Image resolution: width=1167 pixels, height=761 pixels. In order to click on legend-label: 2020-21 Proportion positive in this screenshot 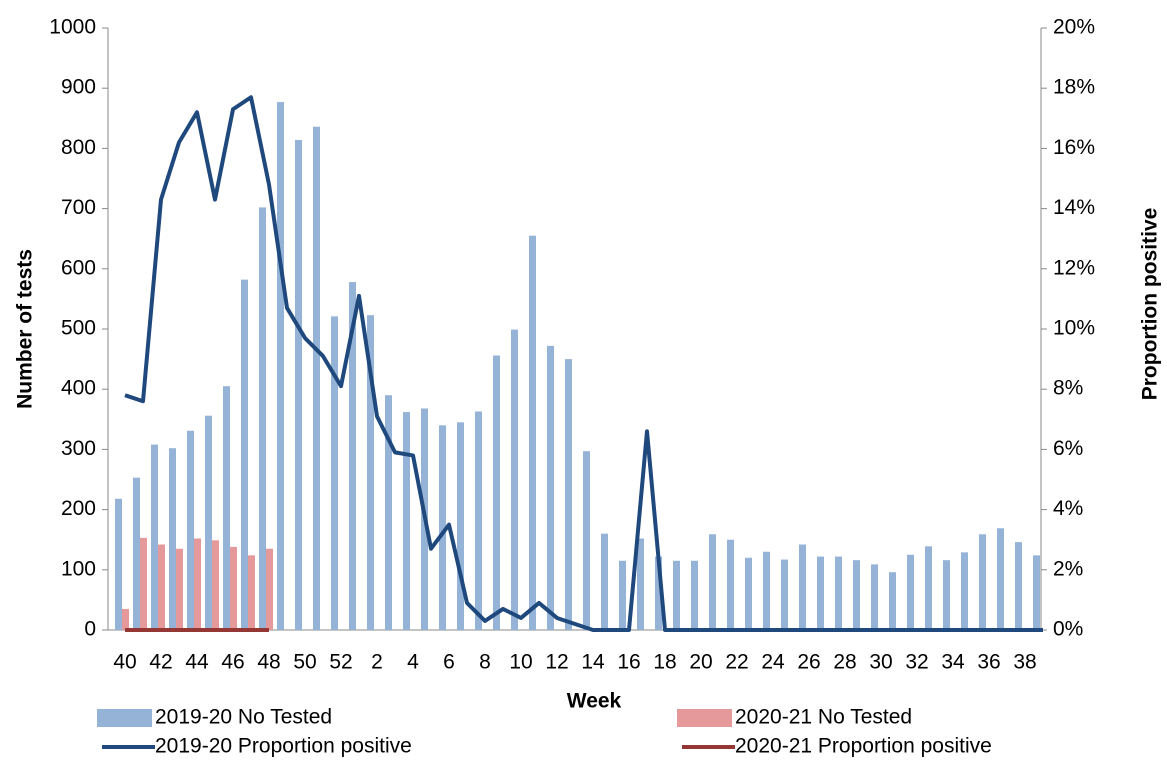, I will do `click(863, 746)`.